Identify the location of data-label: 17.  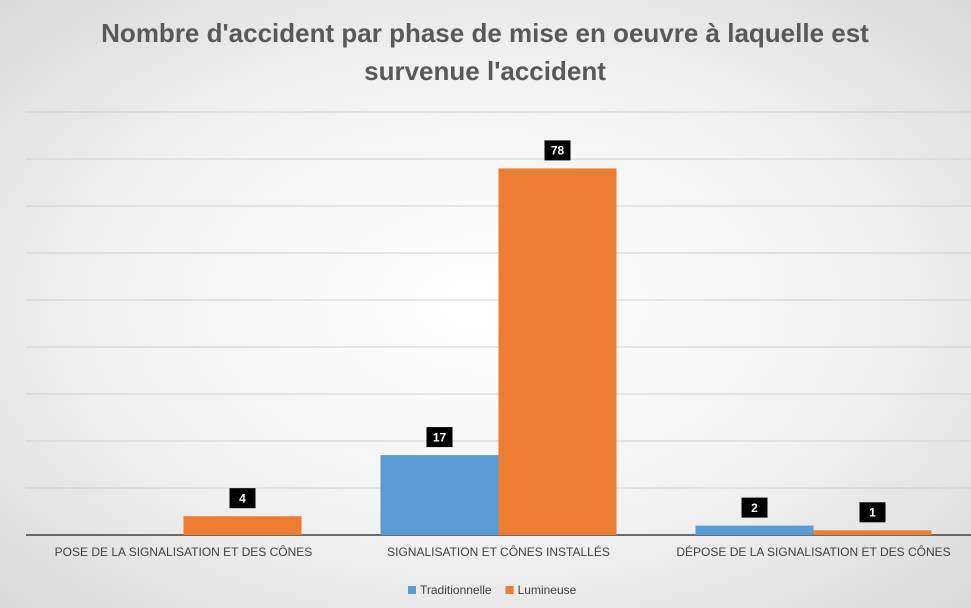
(440, 437).